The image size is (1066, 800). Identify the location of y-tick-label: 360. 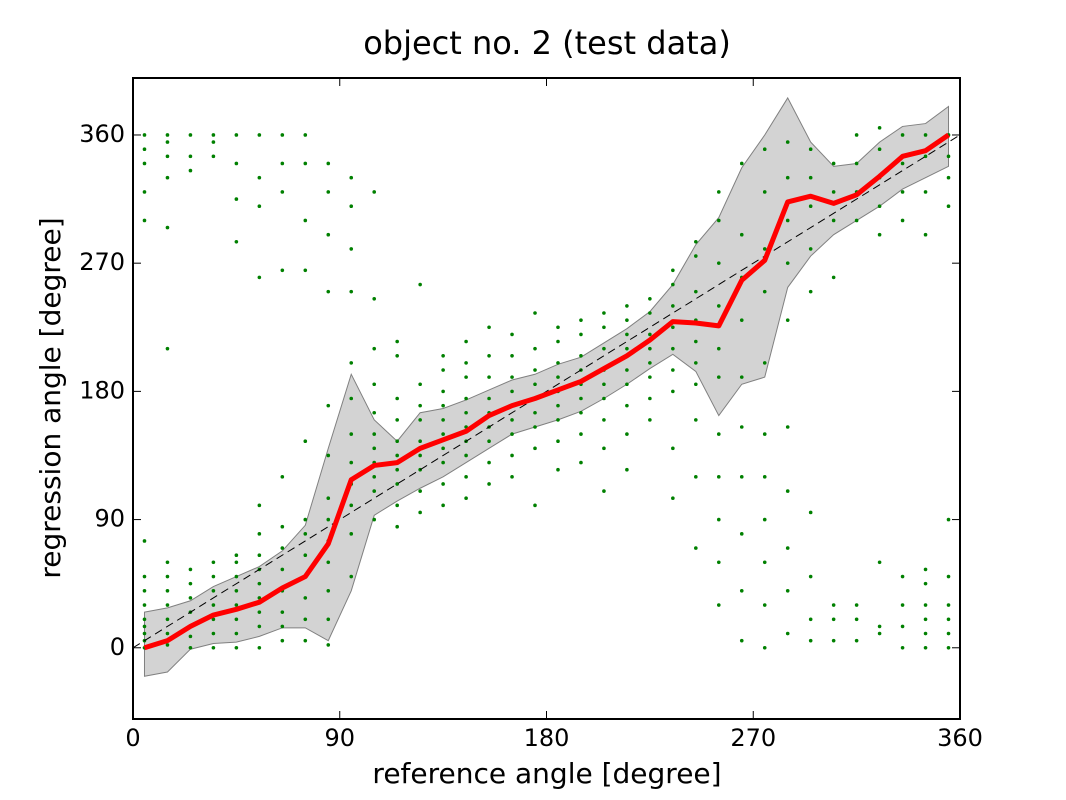
(102, 134).